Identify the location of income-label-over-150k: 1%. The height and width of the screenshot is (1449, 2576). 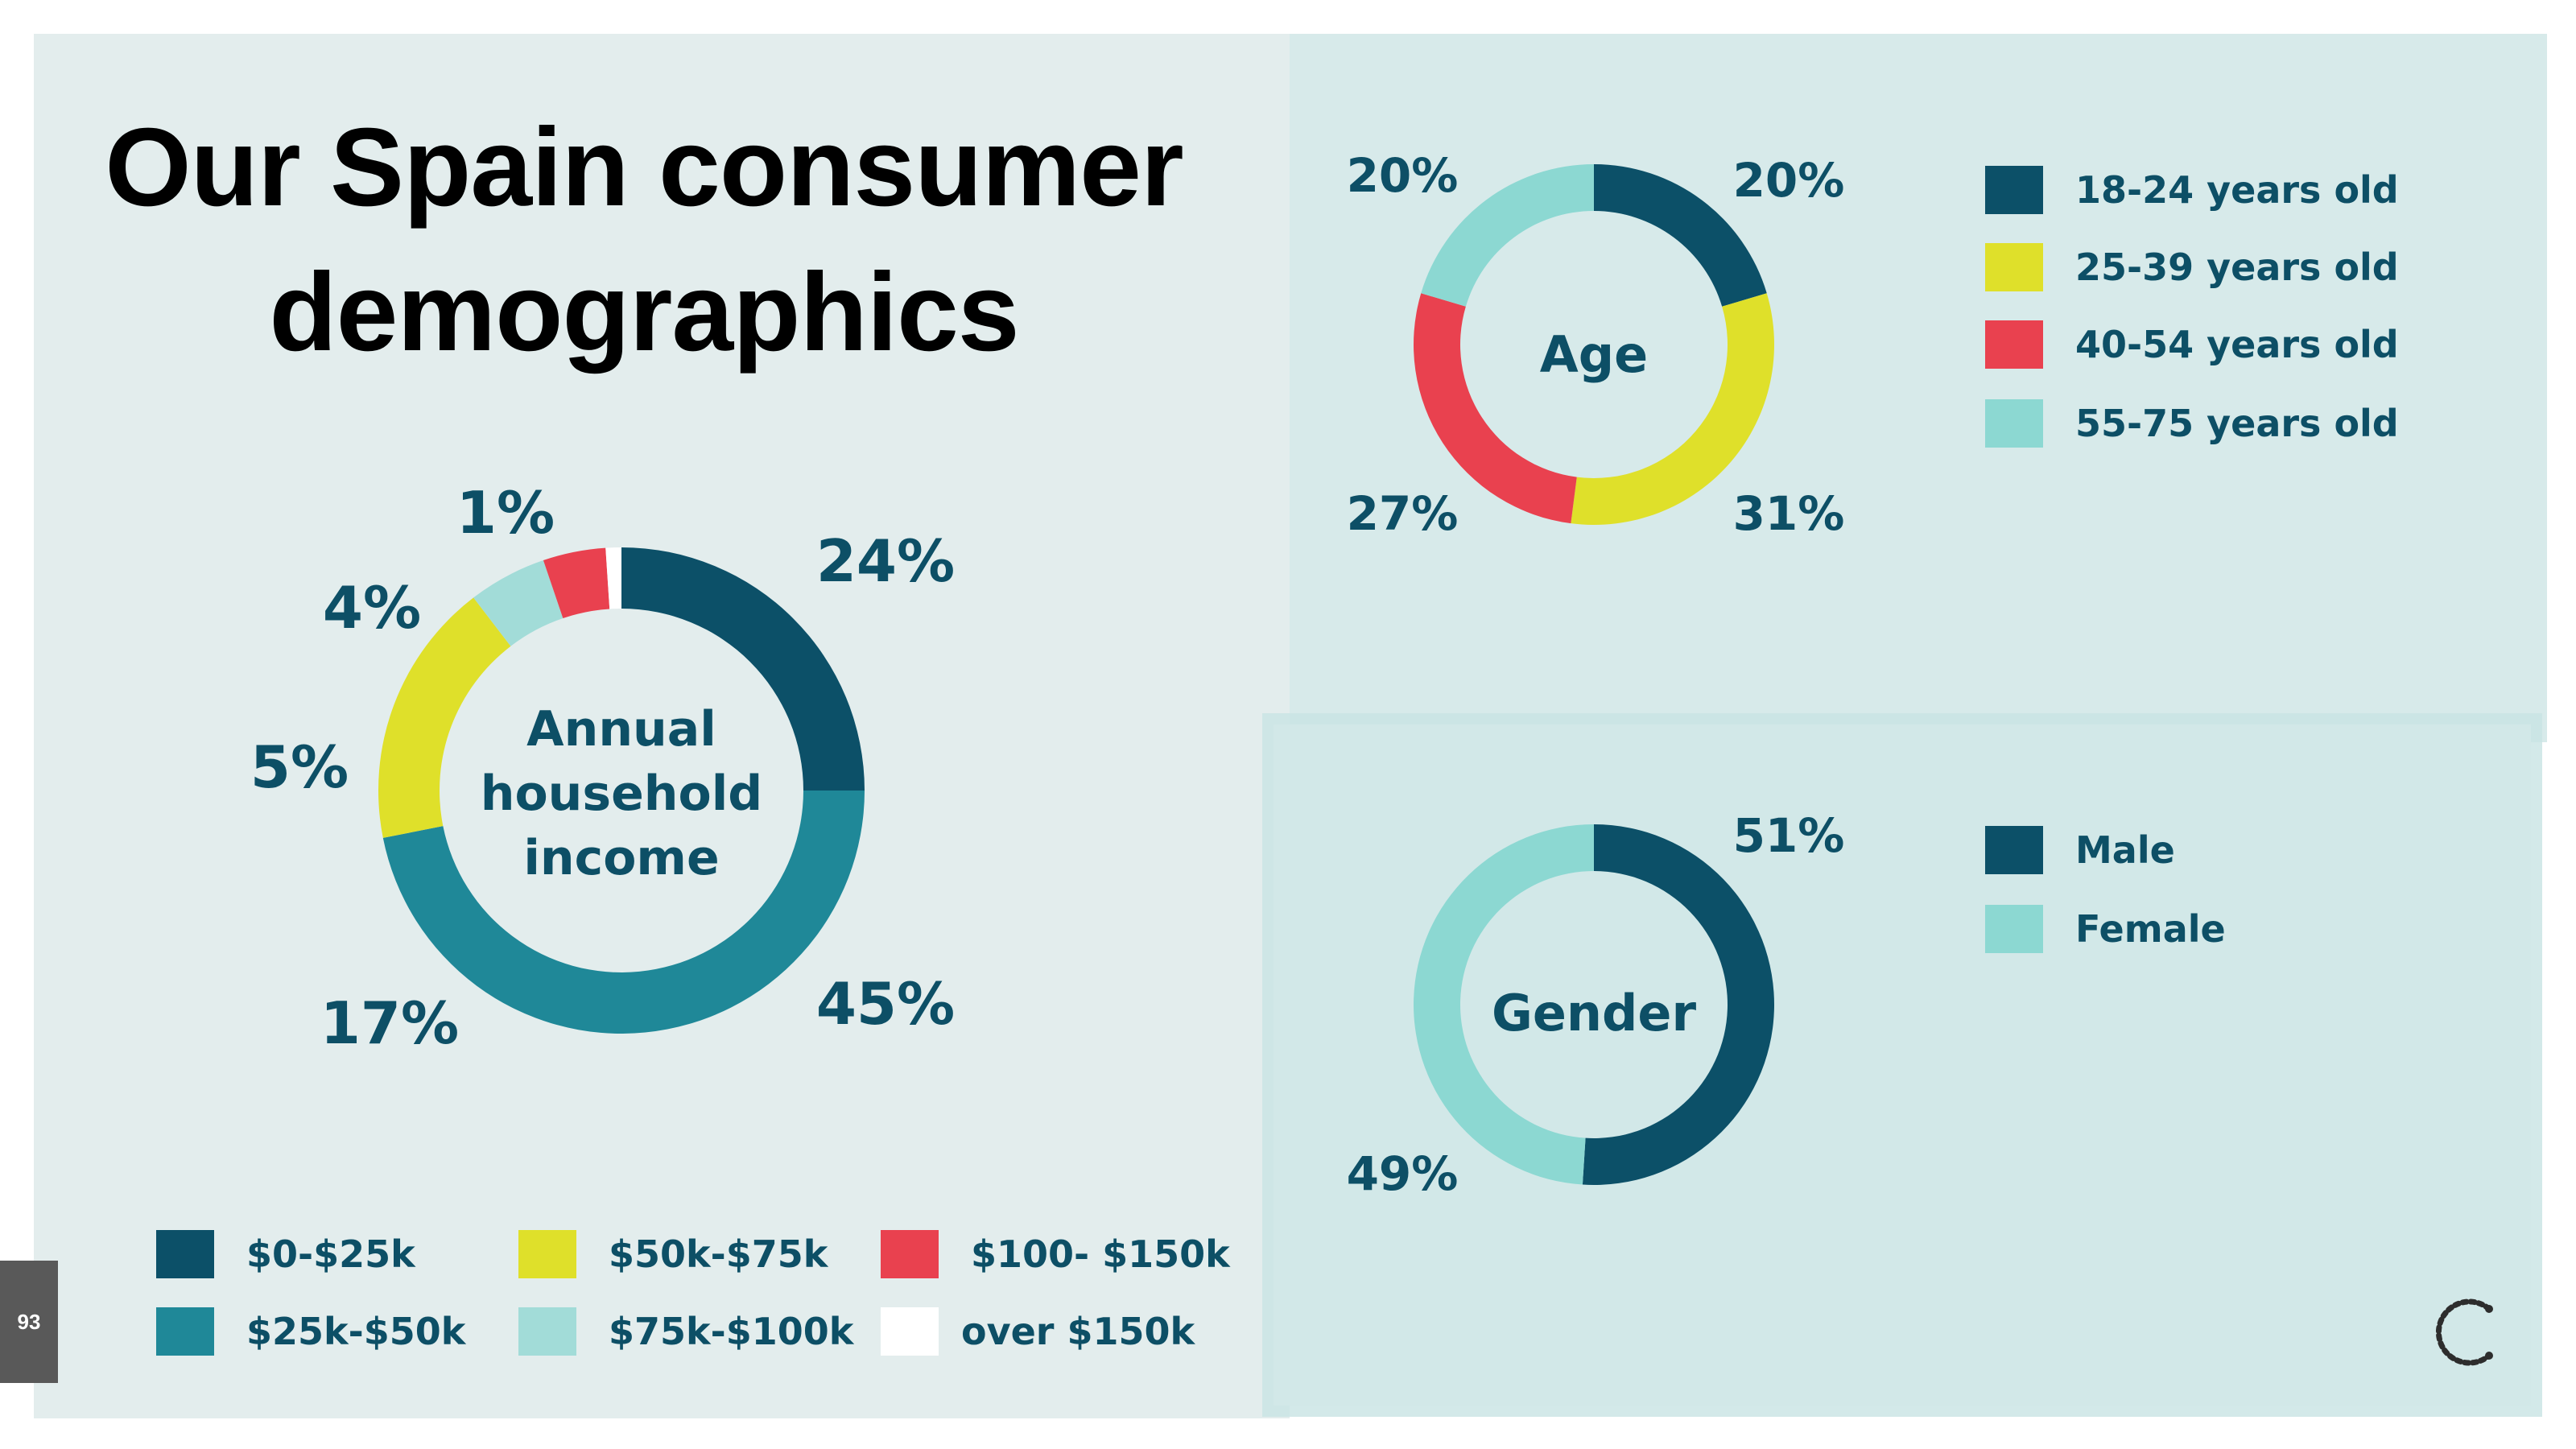
(505, 513).